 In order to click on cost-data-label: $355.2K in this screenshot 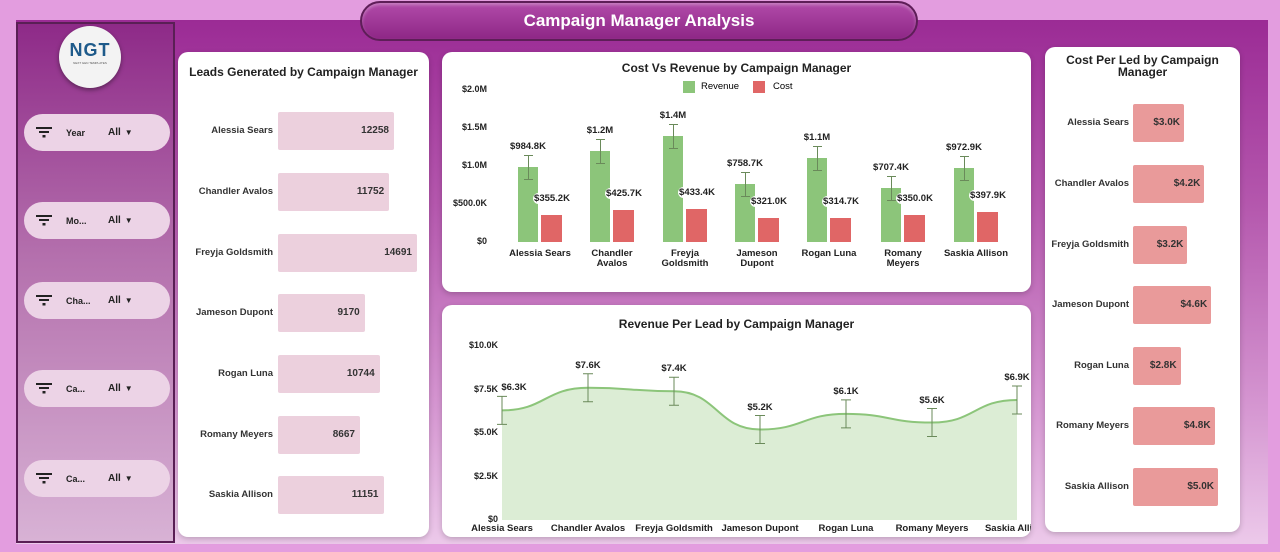, I will do `click(552, 198)`.